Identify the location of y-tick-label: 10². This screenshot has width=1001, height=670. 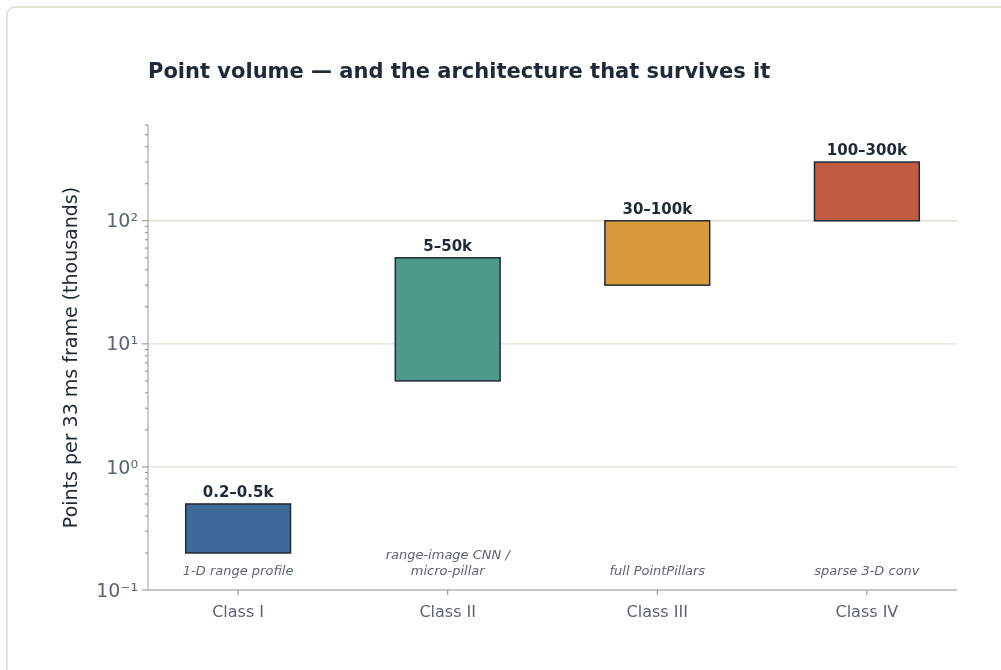
(122, 220).